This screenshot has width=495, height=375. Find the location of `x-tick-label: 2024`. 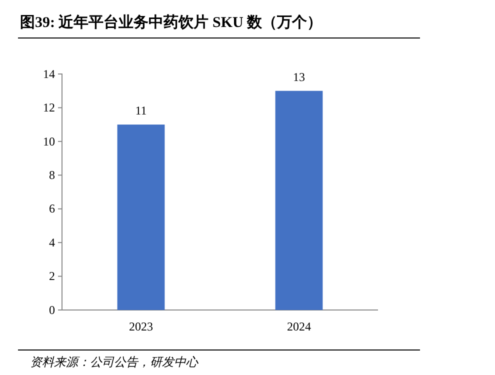

x-tick-label: 2024 is located at coordinates (299, 327).